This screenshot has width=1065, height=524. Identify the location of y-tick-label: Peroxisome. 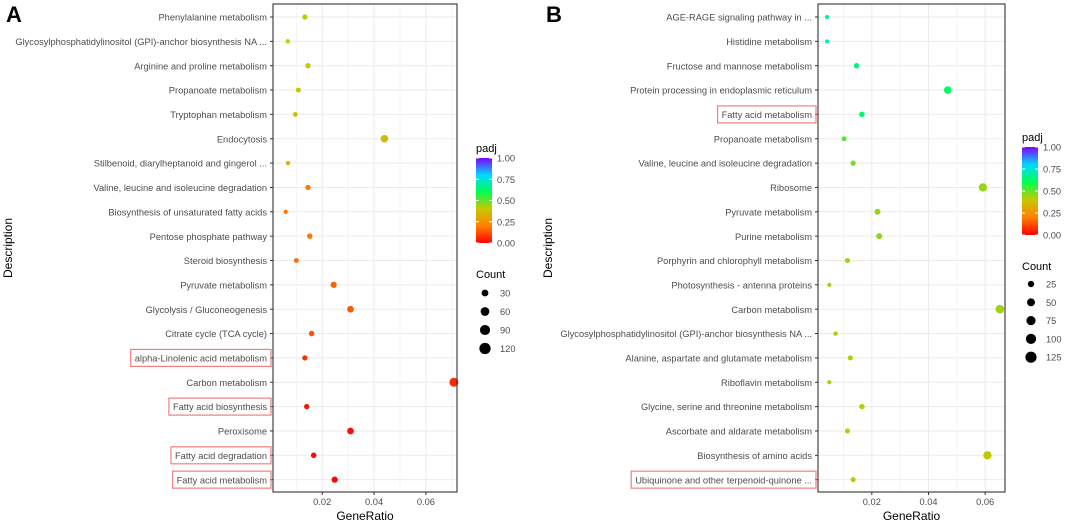
(242, 432).